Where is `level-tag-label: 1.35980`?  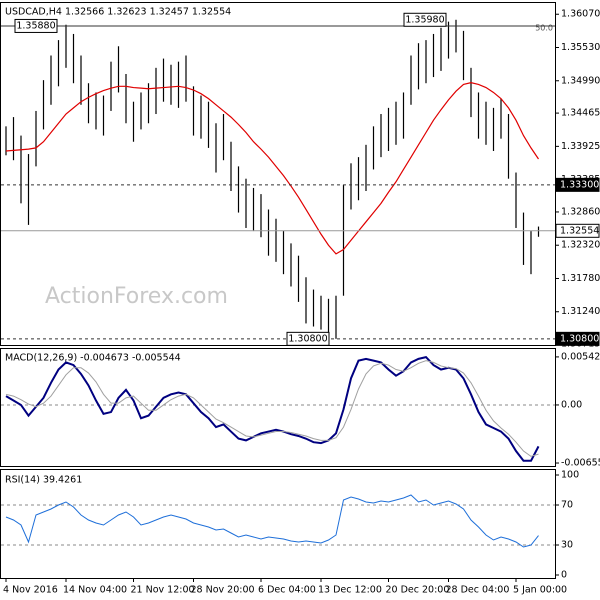 level-tag-label: 1.35980 is located at coordinates (424, 19).